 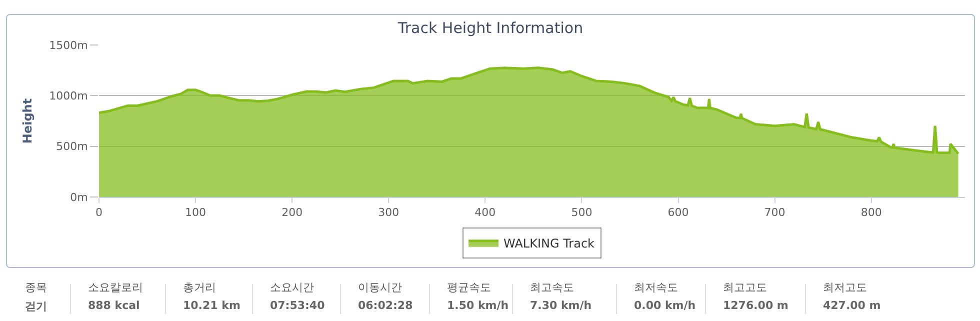 I want to click on text: 최저속도, so click(x=656, y=287).